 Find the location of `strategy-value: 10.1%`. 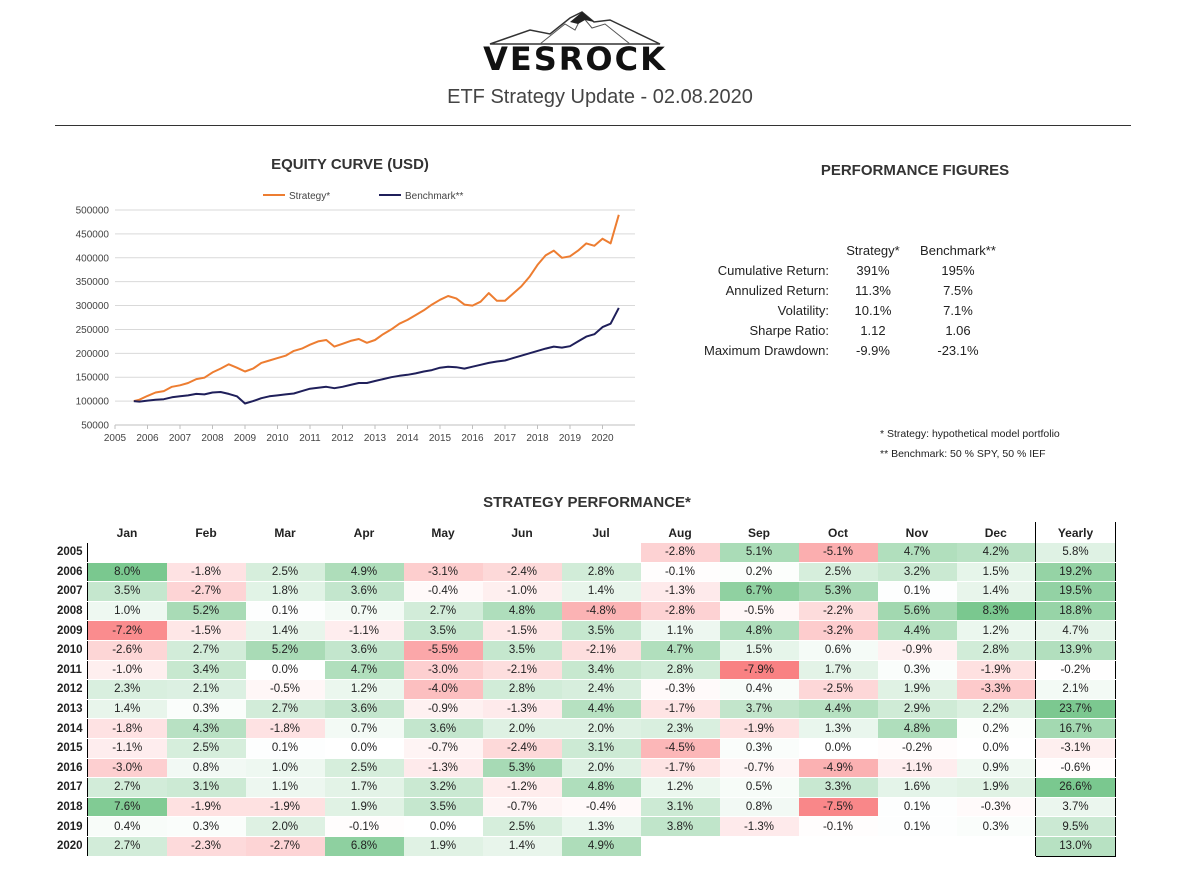

strategy-value: 10.1% is located at coordinates (873, 310).